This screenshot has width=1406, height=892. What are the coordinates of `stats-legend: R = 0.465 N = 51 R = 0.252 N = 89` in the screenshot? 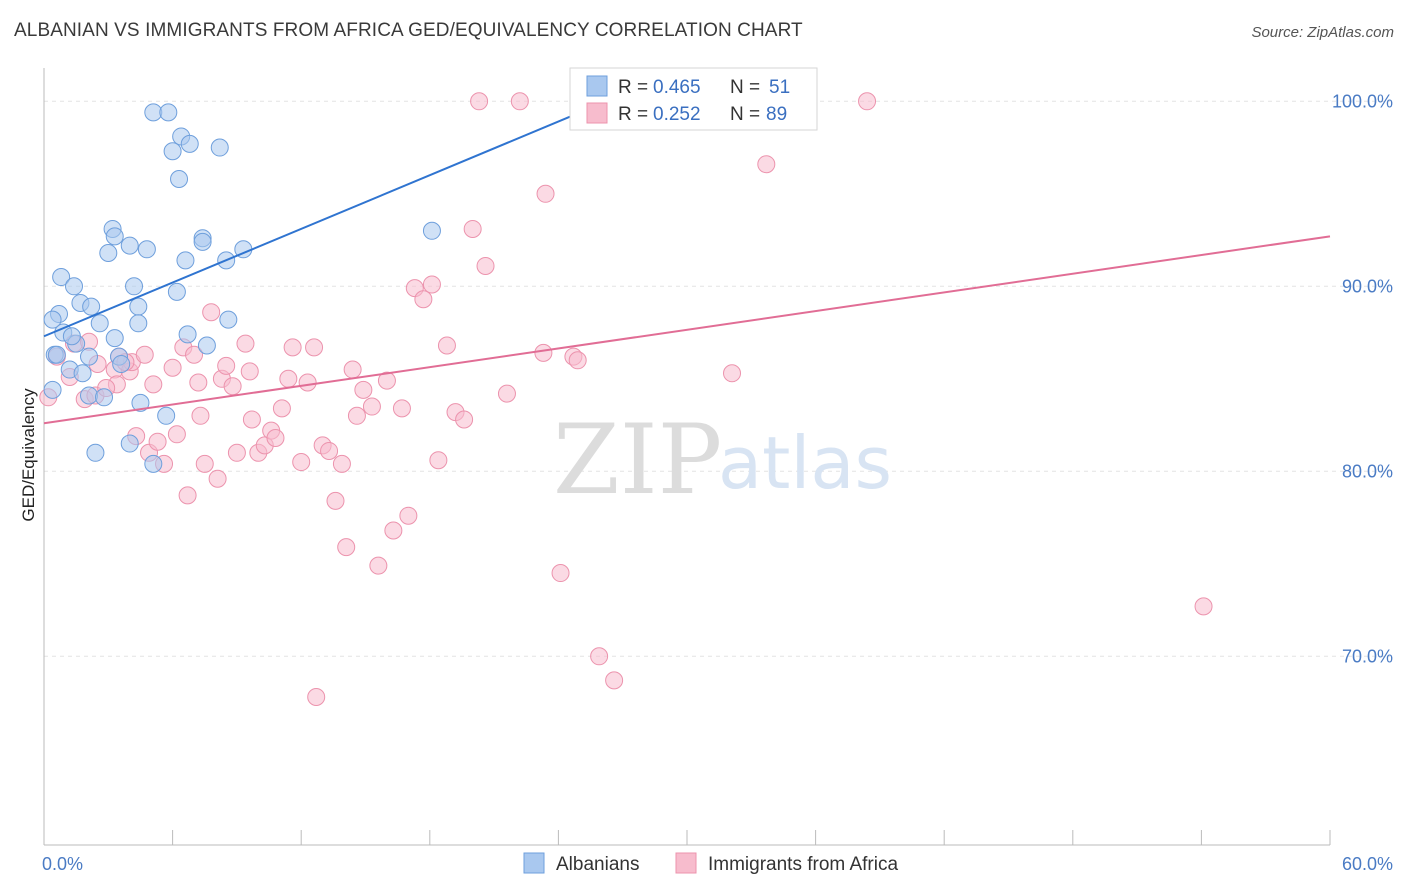 It's located at (693, 99).